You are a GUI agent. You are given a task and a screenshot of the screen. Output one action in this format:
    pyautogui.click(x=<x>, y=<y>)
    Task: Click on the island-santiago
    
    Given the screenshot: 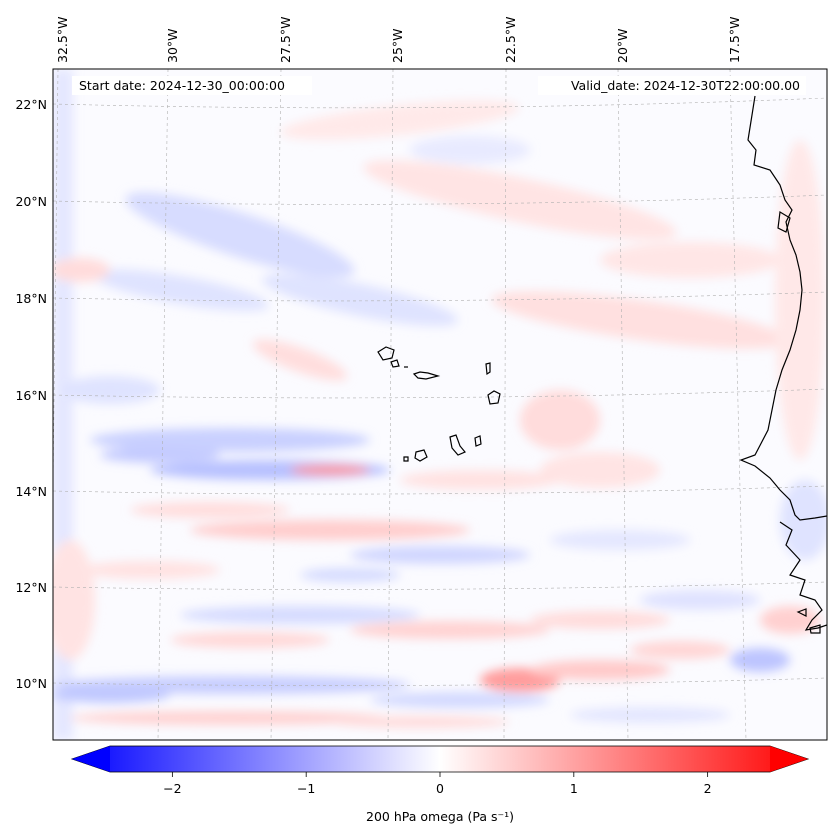 What is the action you would take?
    pyautogui.click(x=457, y=445)
    